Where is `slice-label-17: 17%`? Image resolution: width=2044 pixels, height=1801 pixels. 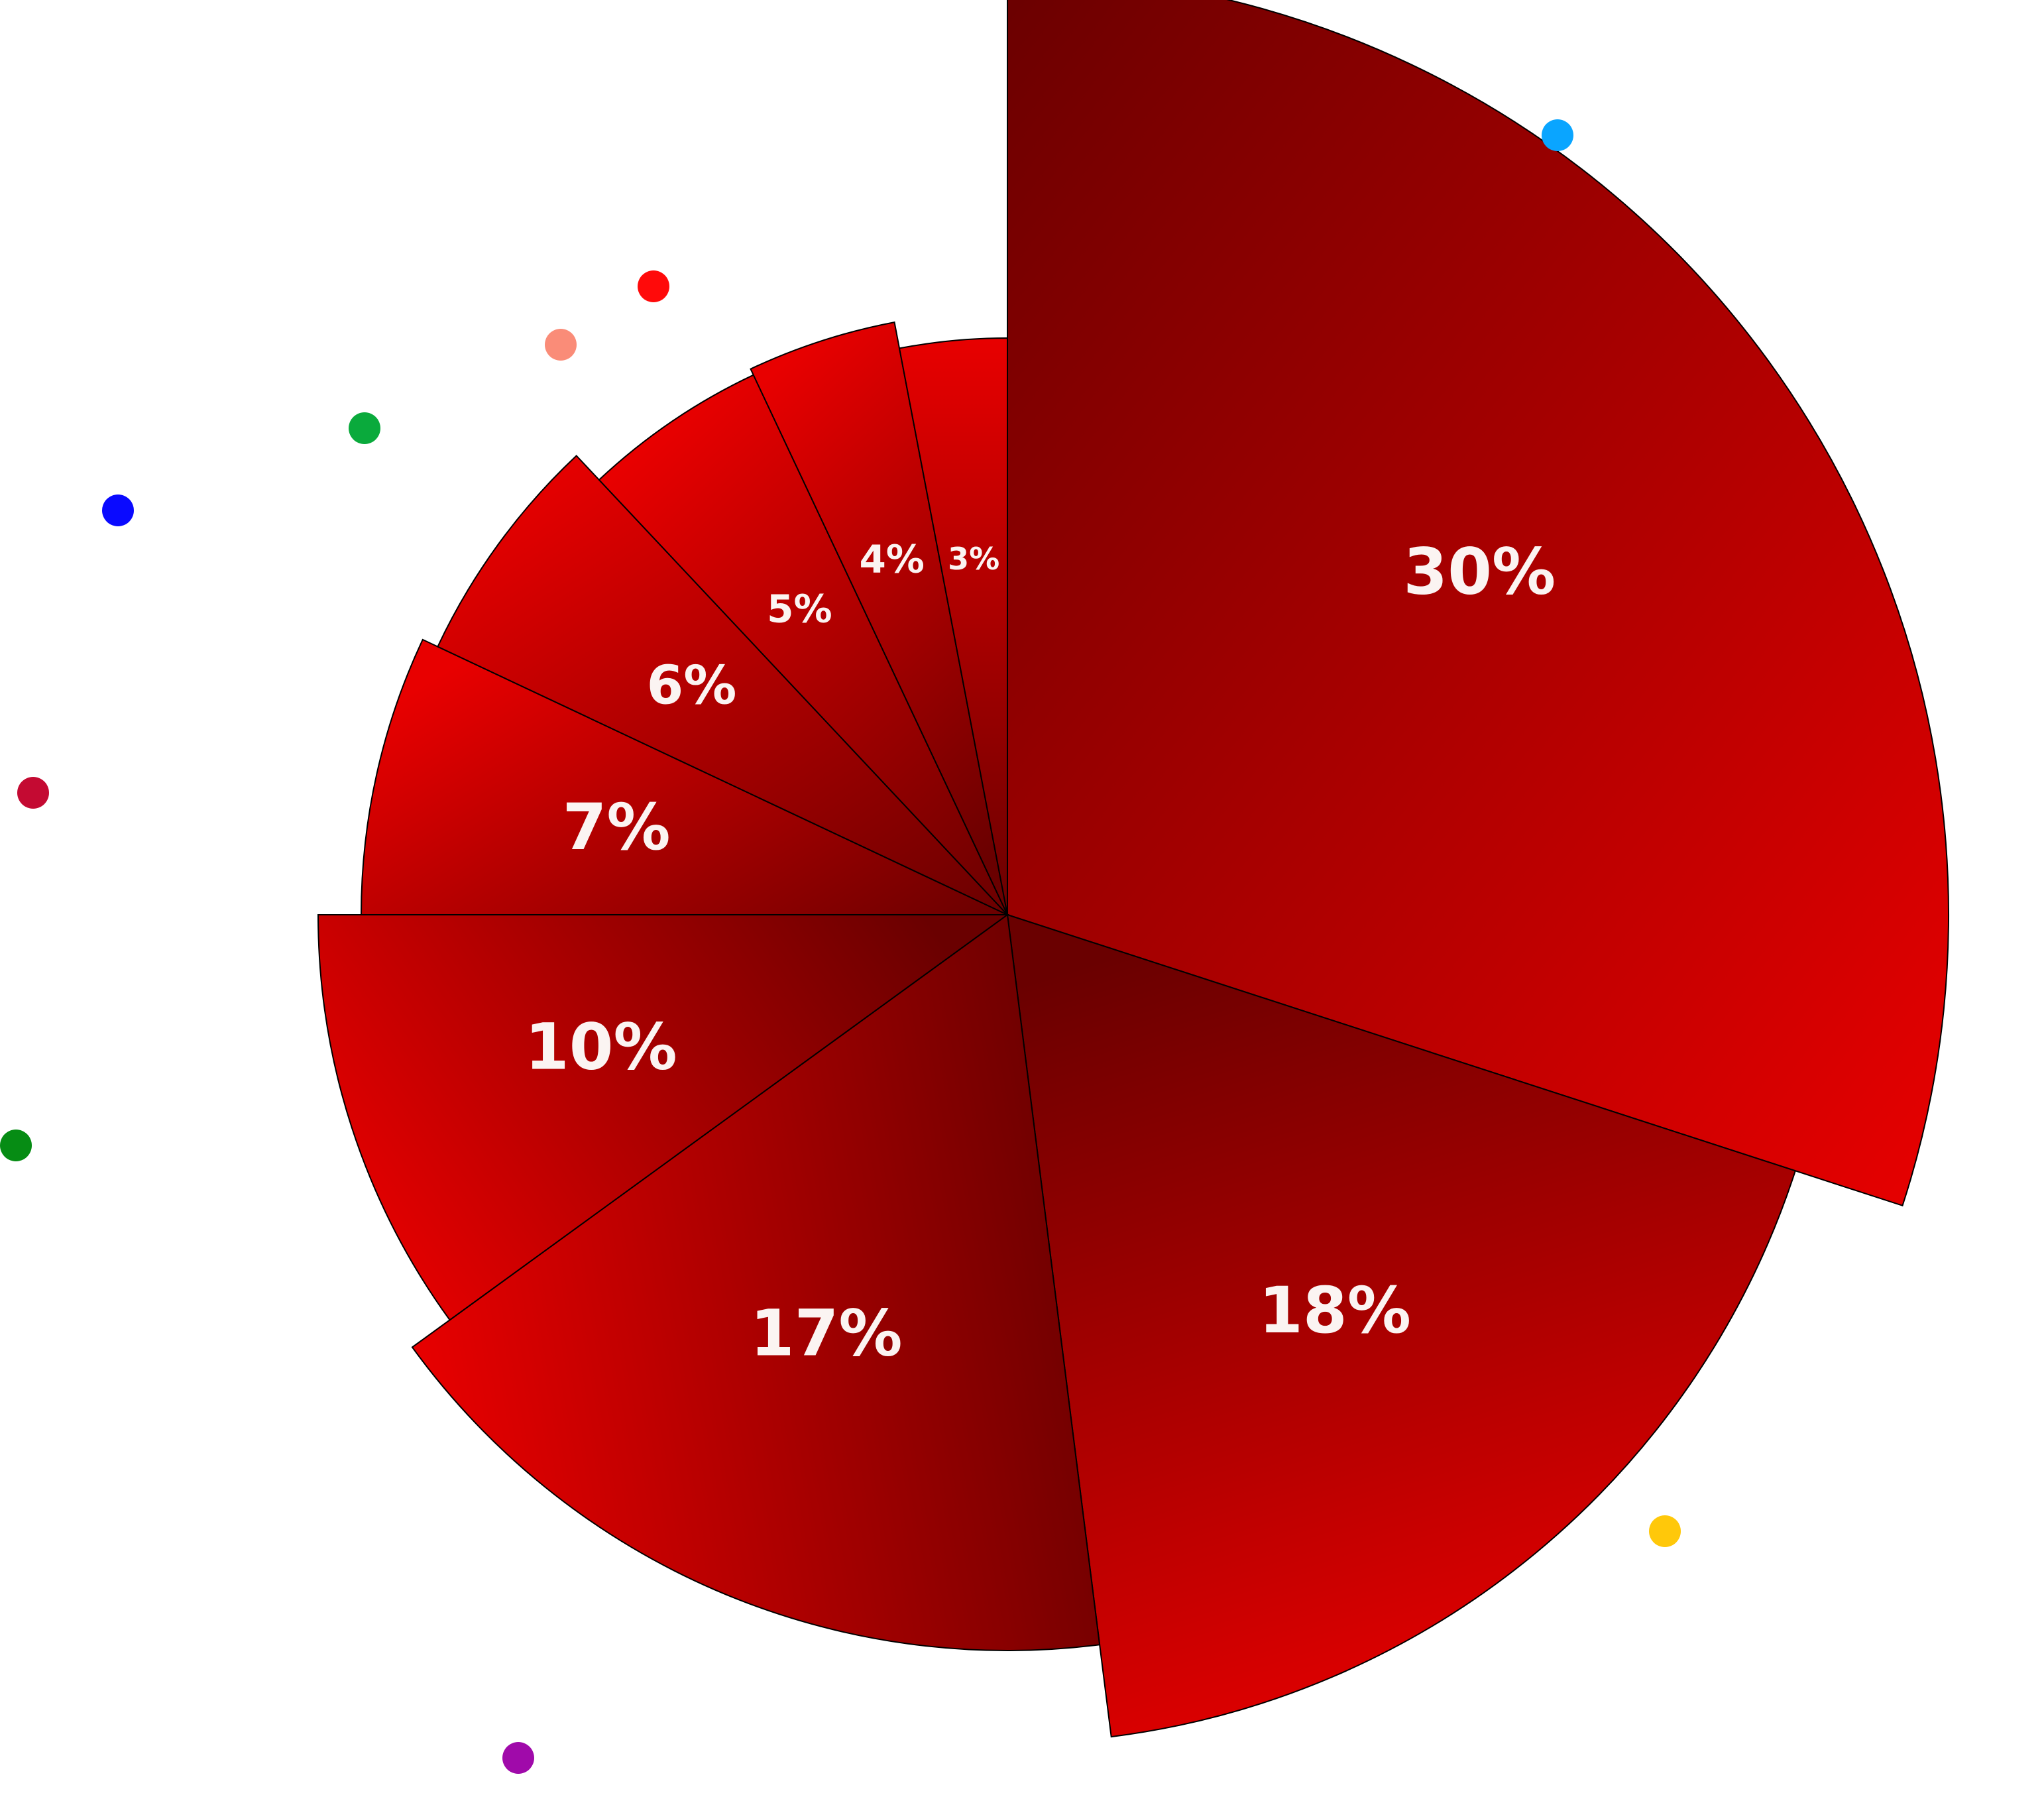 slice-label-17: 17% is located at coordinates (826, 1334).